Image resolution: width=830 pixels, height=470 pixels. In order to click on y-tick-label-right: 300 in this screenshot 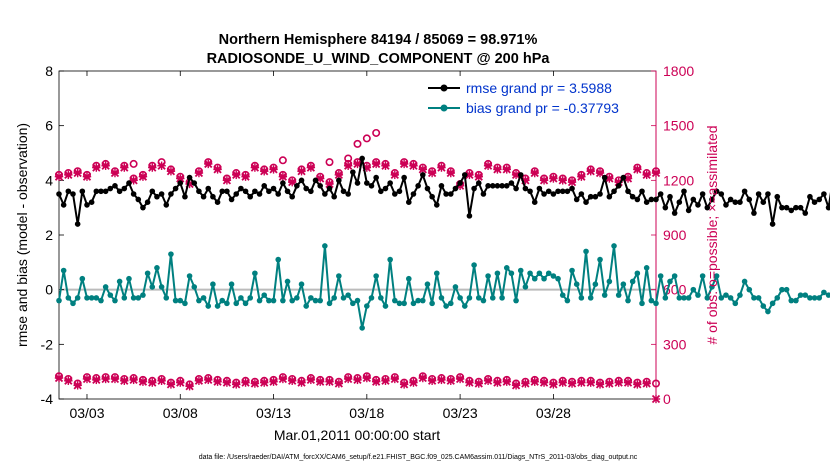, I will do `click(675, 344)`.